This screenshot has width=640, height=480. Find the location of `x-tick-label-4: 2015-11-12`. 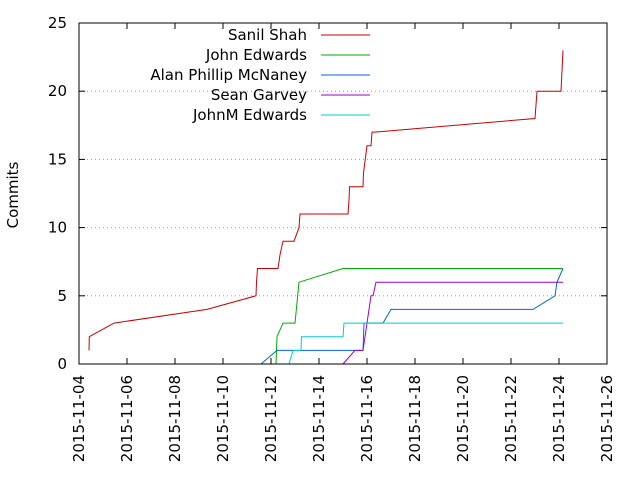

x-tick-label-4: 2015-11-12 is located at coordinates (271, 418).